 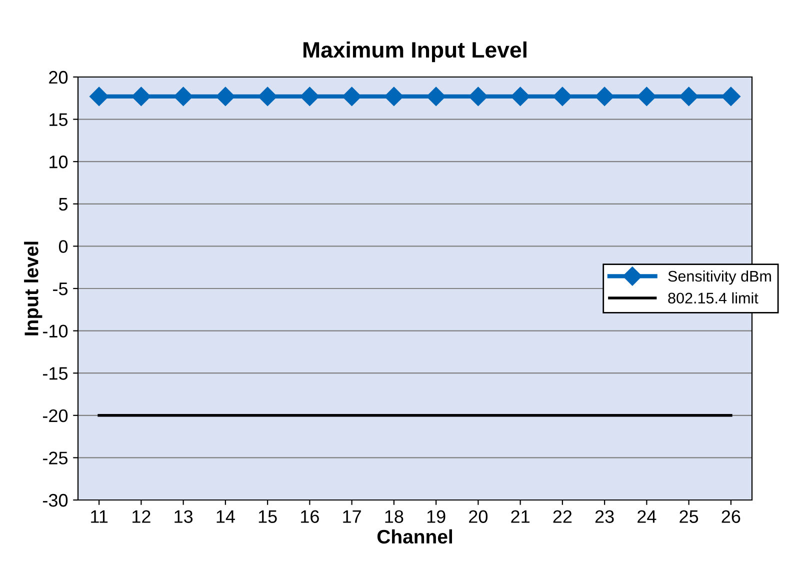 I want to click on y-tick-label: -30, so click(x=55, y=500).